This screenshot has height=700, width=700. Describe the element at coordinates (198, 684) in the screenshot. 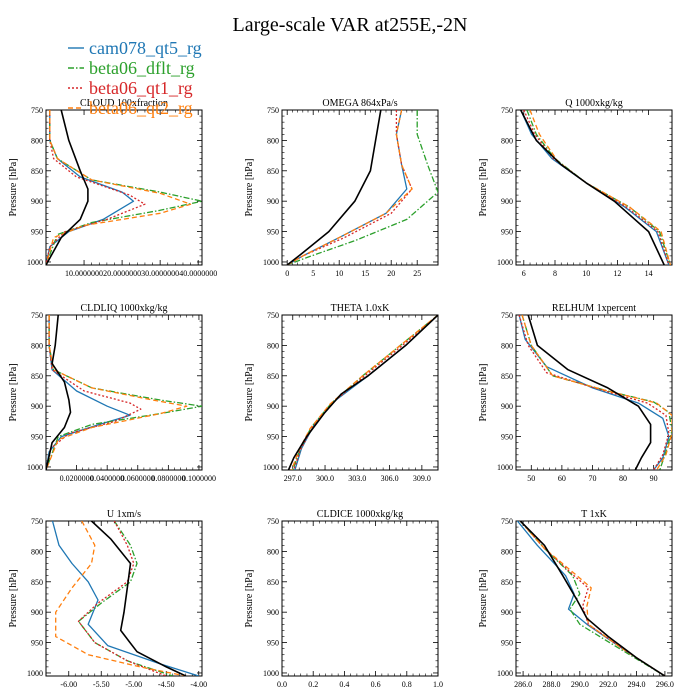

I see `x-tick-label: -4.00` at that location.